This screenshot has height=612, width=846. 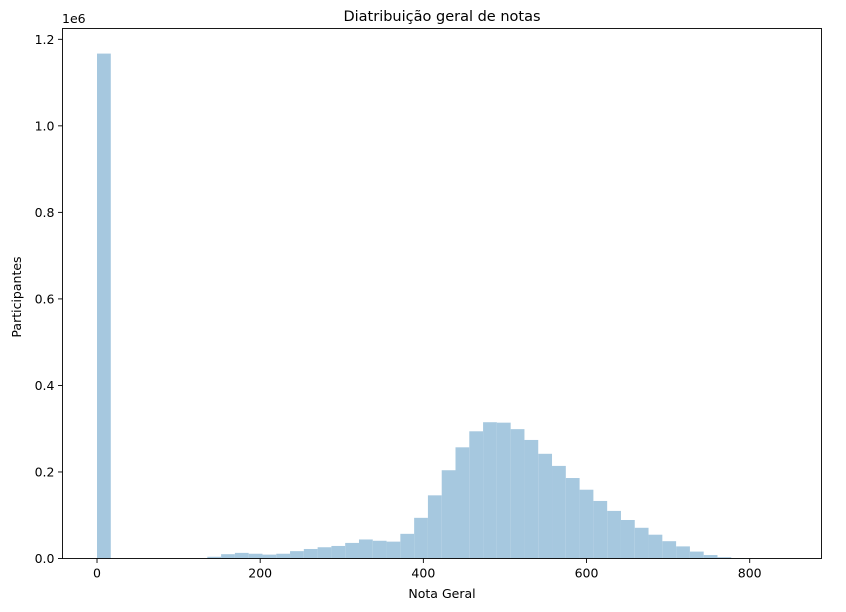 What do you see at coordinates (441, 17) in the screenshot?
I see `chart-title: Diatribuição geral de notas` at bounding box center [441, 17].